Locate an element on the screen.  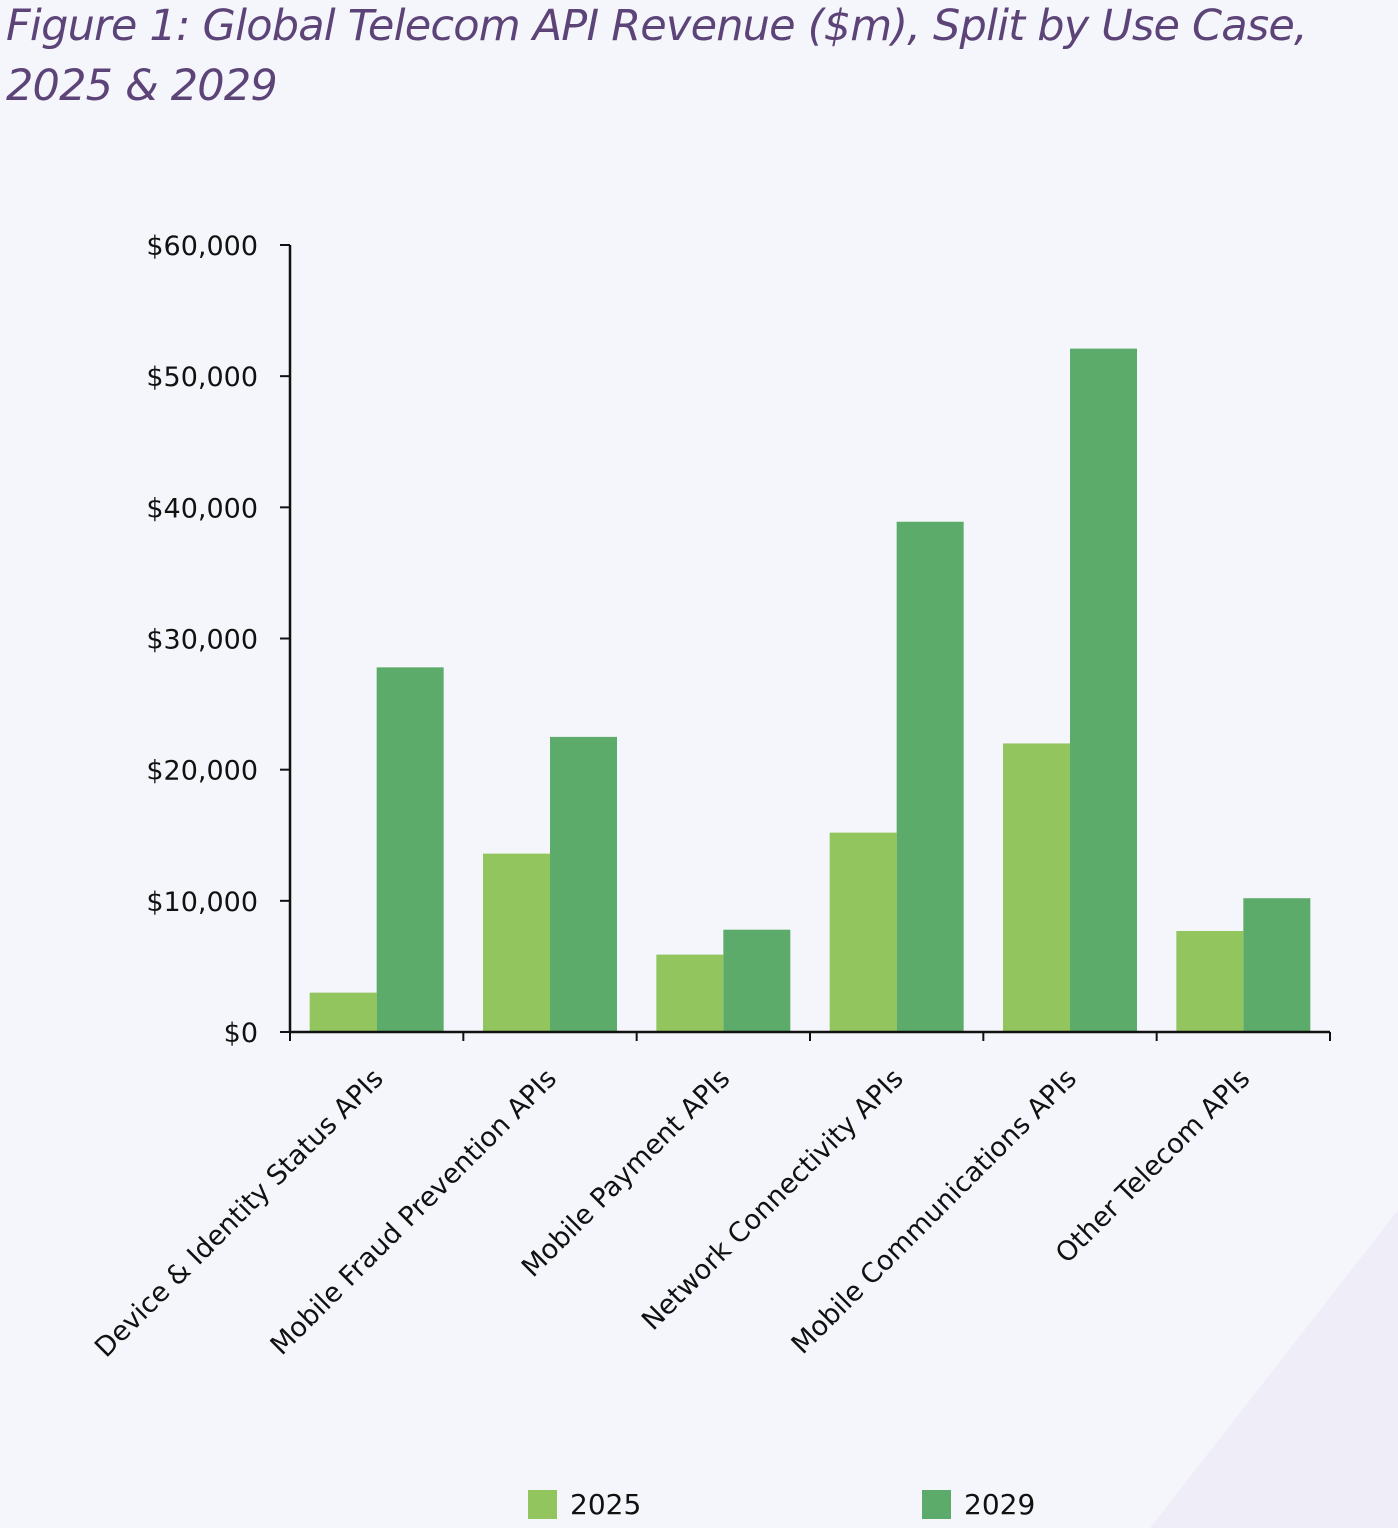
legend-label-2025: 2025 is located at coordinates (605, 1504).